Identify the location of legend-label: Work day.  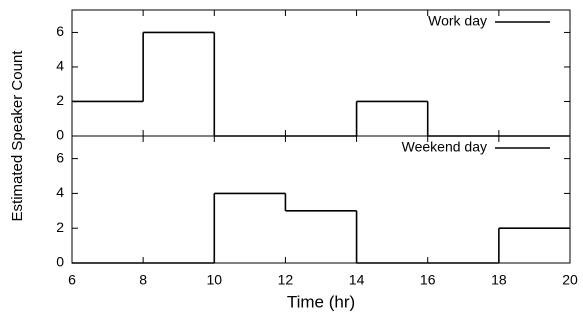
(457, 21).